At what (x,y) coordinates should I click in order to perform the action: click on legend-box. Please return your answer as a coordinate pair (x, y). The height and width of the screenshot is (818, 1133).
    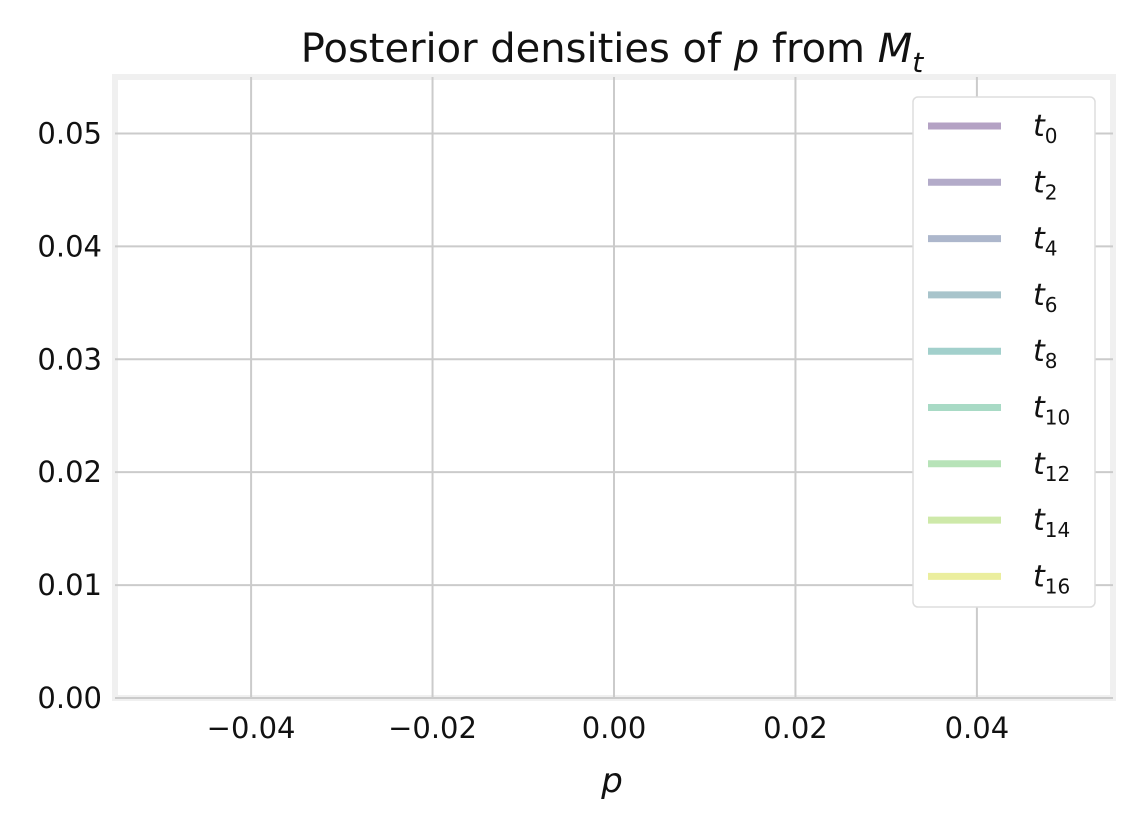
    Looking at the image, I should click on (1004, 352).